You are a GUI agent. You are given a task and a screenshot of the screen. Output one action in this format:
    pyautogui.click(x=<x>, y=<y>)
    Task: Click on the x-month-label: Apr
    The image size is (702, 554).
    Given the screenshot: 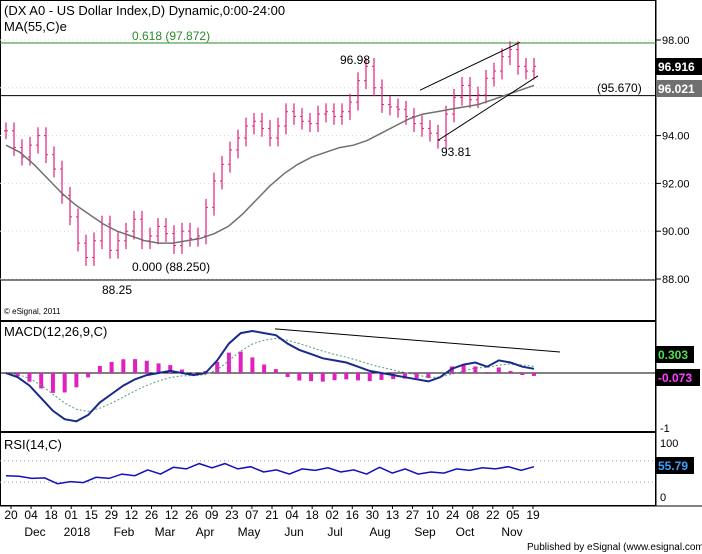 What is the action you would take?
    pyautogui.click(x=205, y=532)
    